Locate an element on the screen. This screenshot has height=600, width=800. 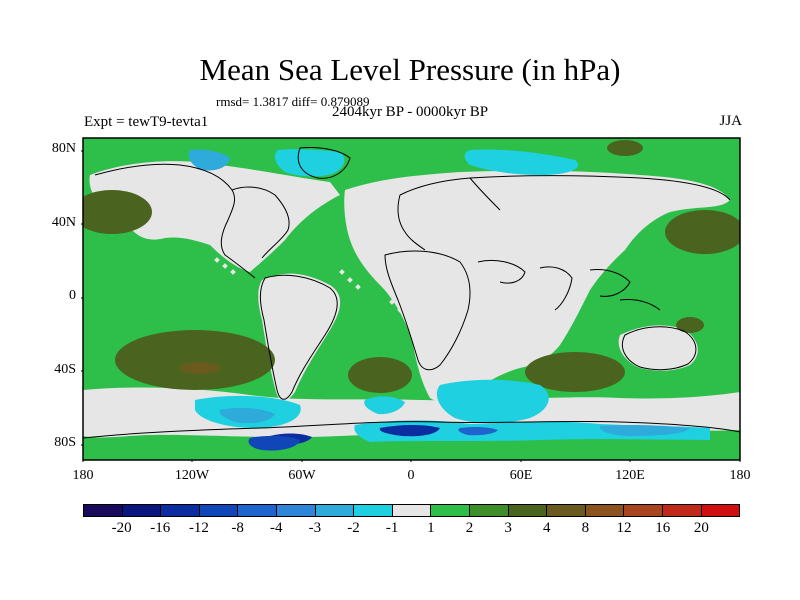
plot-title: Mean Sea Level Pressure (in hPa) is located at coordinates (410, 69).